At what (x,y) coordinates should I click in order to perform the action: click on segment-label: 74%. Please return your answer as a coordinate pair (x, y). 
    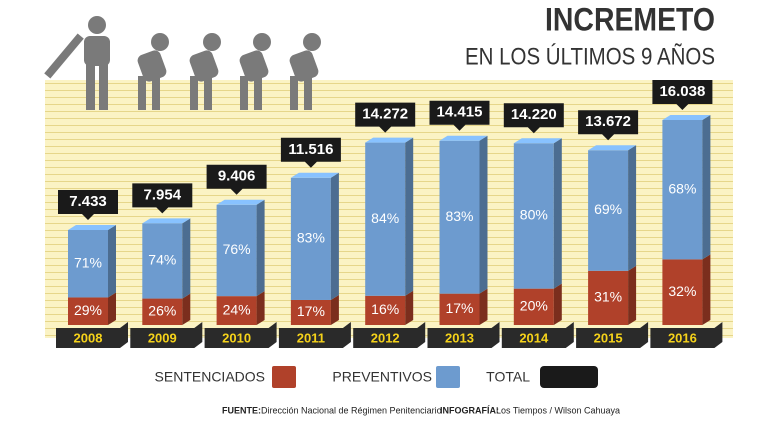
    Looking at the image, I should click on (162, 260).